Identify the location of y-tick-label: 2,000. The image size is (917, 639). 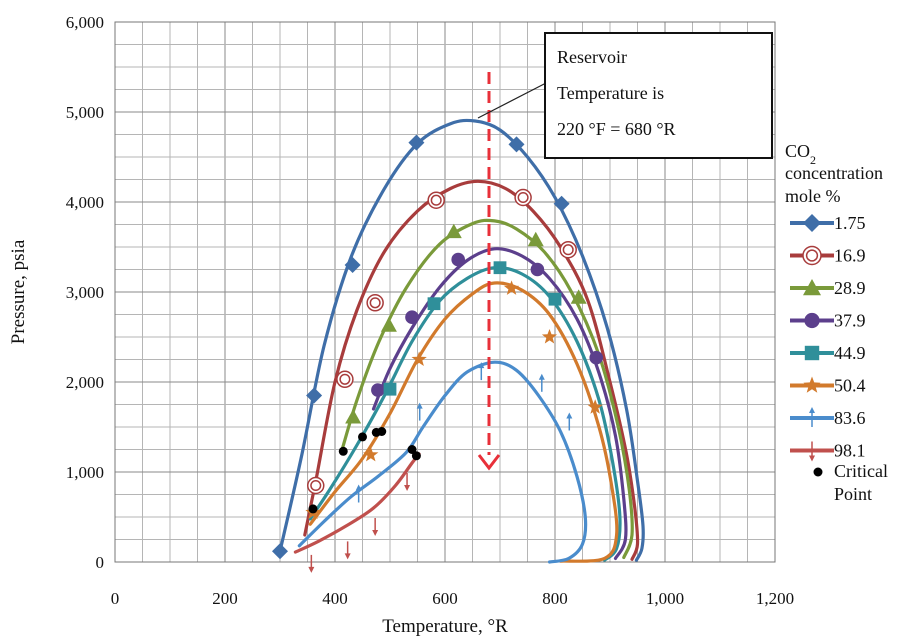
(85, 382).